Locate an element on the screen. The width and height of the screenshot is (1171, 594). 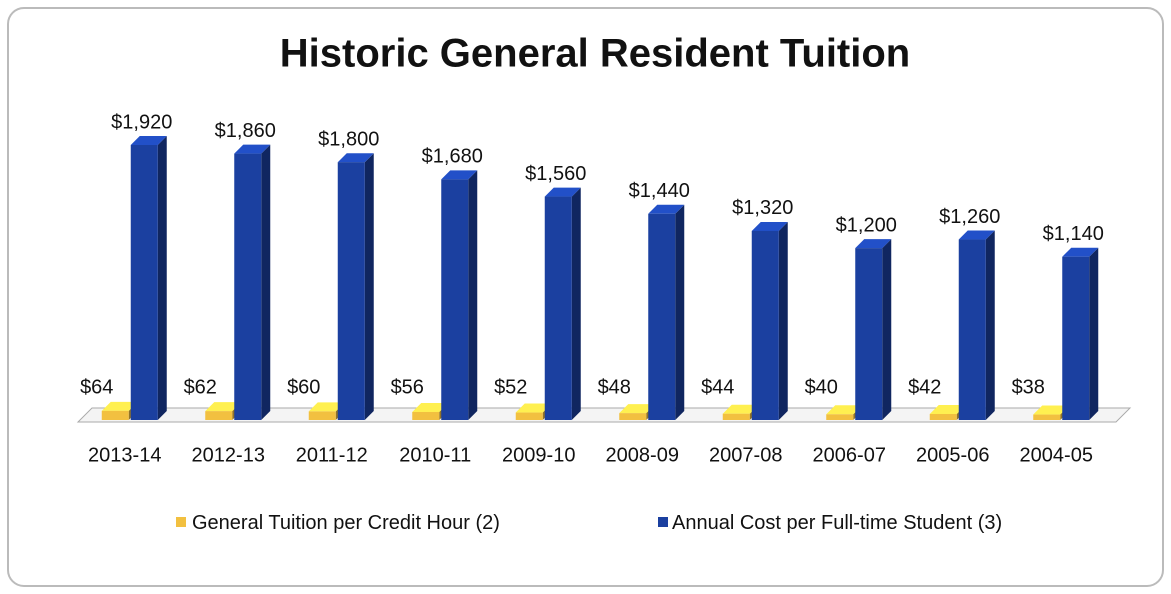
data-label: $40 is located at coordinates (821, 387).